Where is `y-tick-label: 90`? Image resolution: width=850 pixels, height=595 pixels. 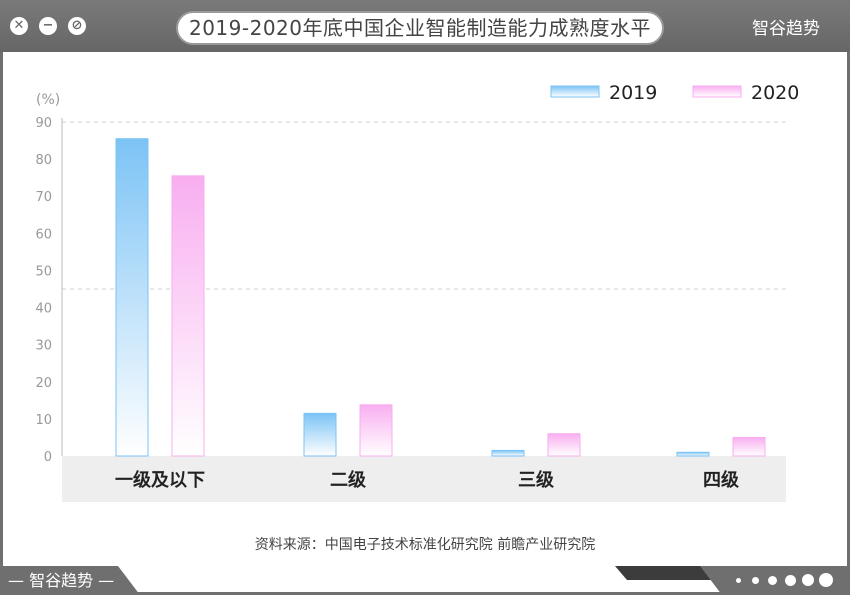 y-tick-label: 90 is located at coordinates (43, 123).